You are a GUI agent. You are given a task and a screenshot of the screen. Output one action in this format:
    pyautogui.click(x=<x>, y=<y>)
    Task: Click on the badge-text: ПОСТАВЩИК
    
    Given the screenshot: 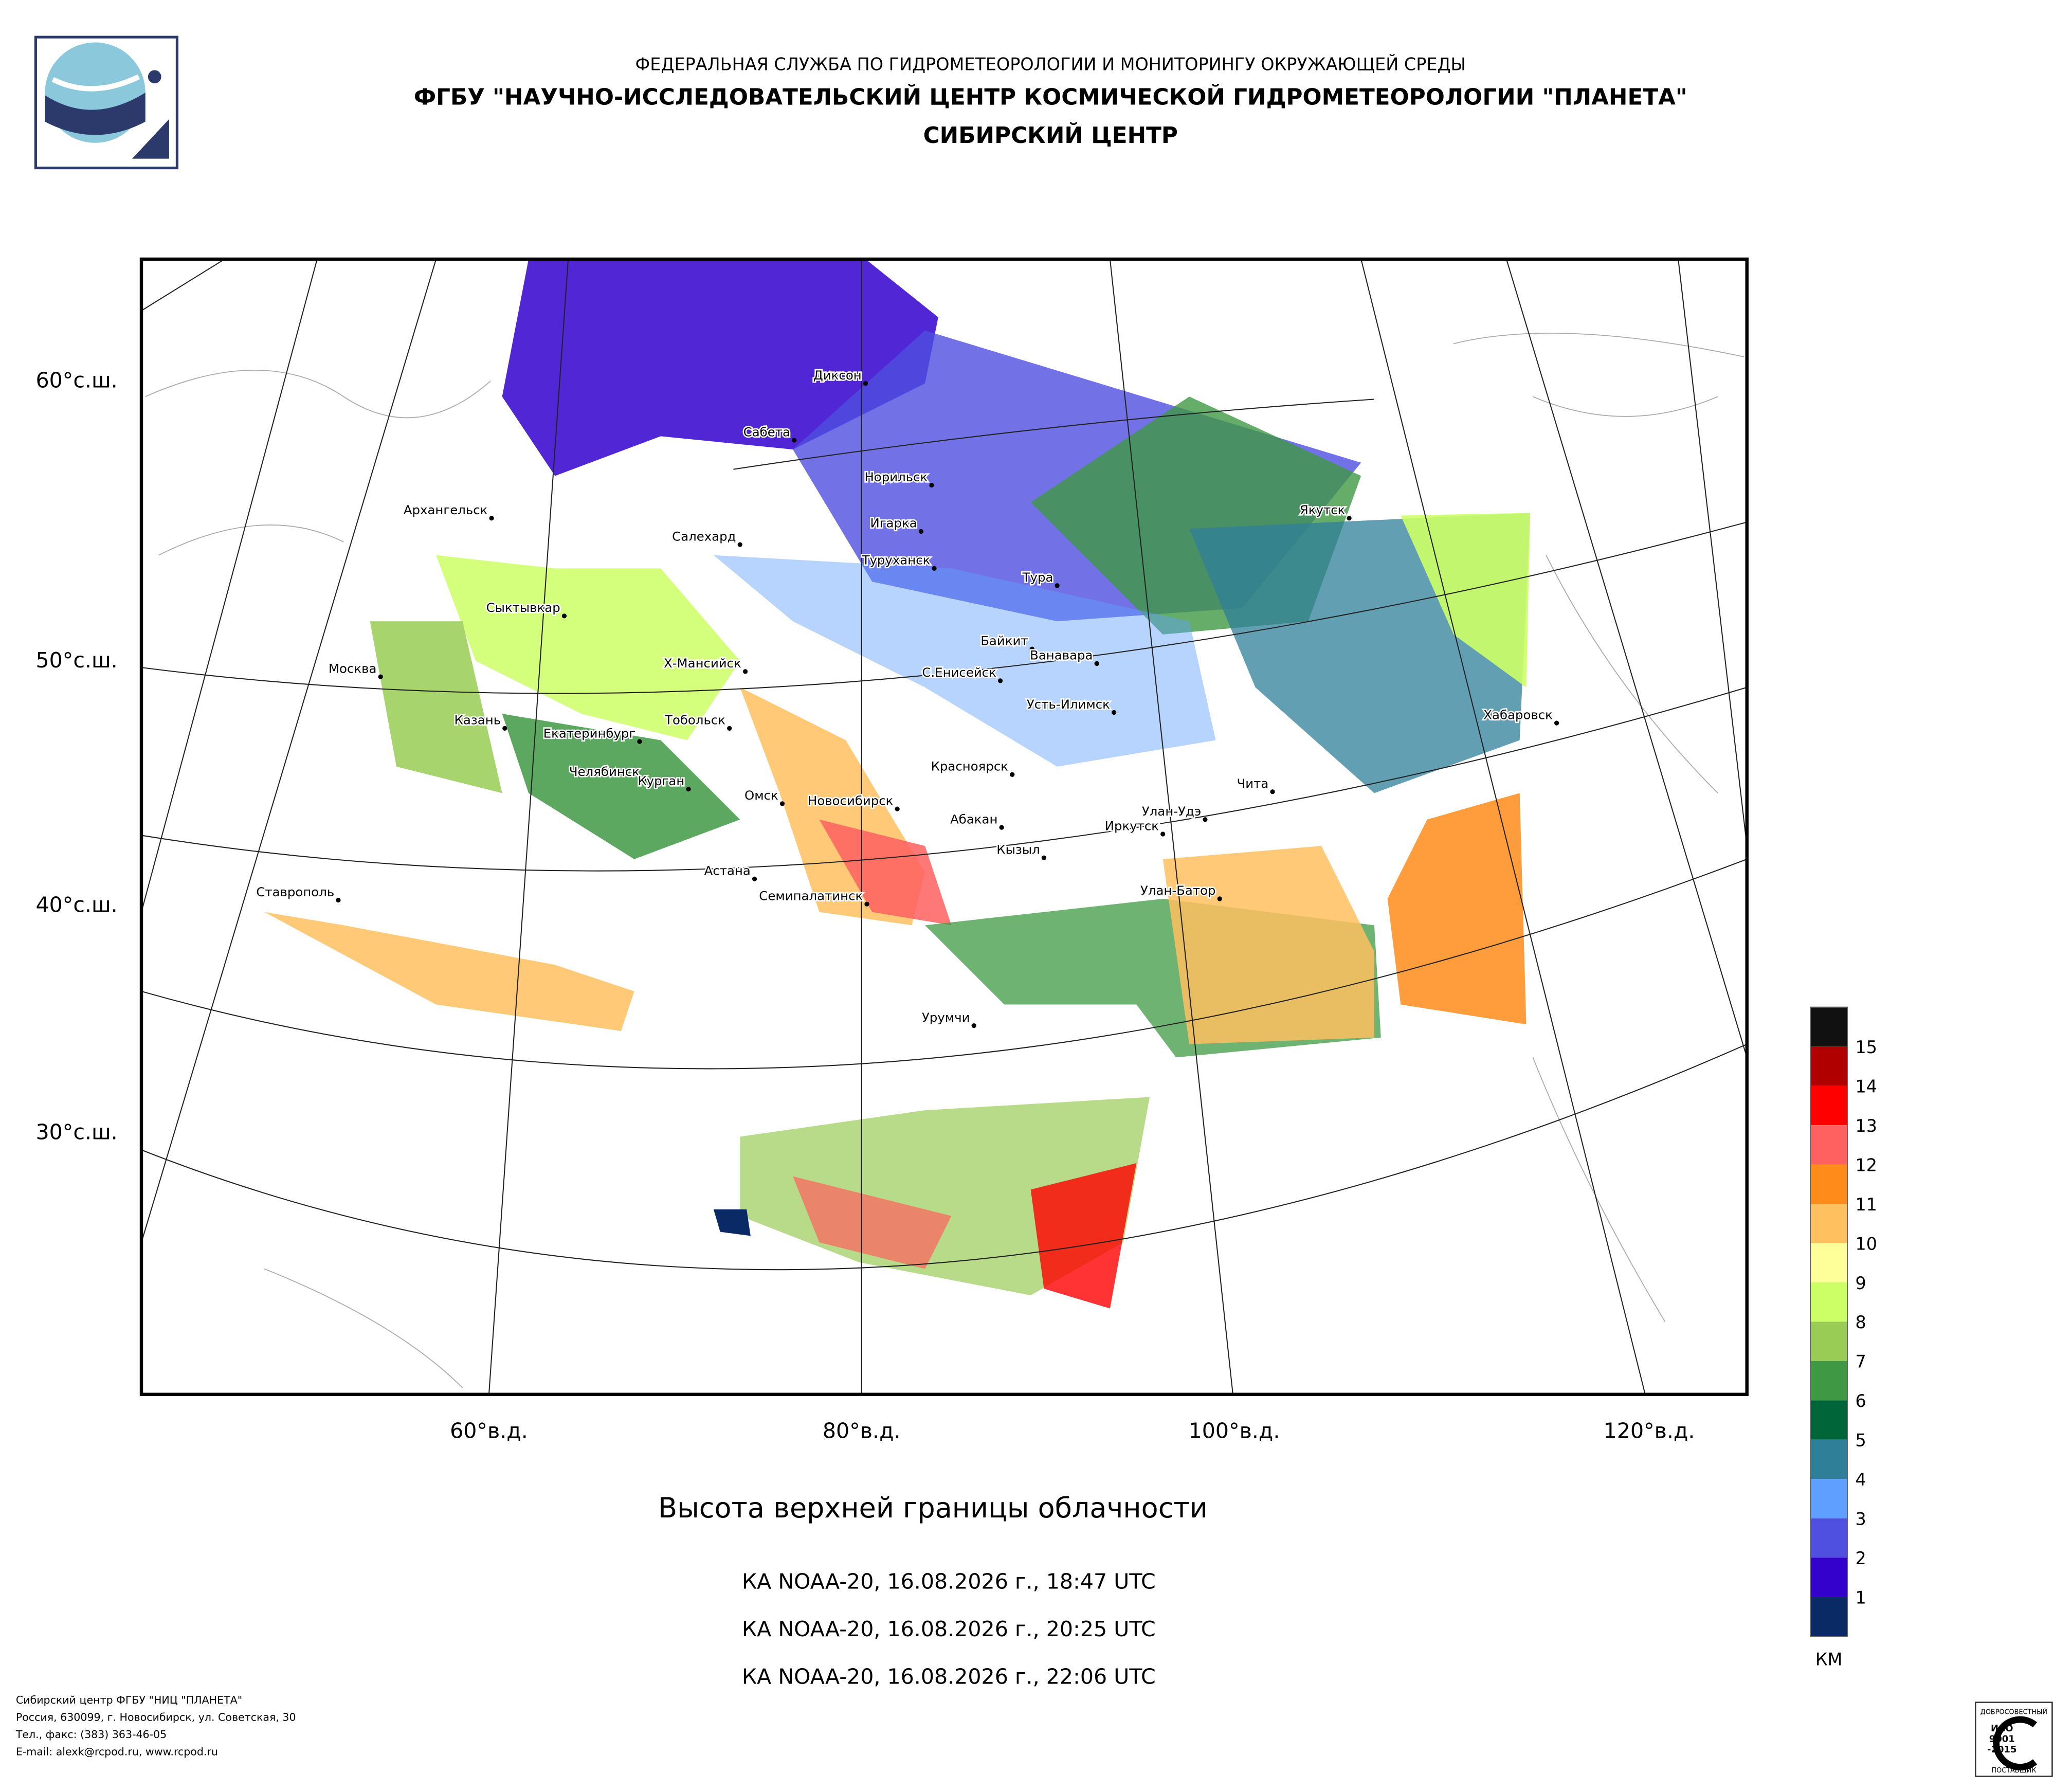 What is the action you would take?
    pyautogui.click(x=2013, y=1771)
    